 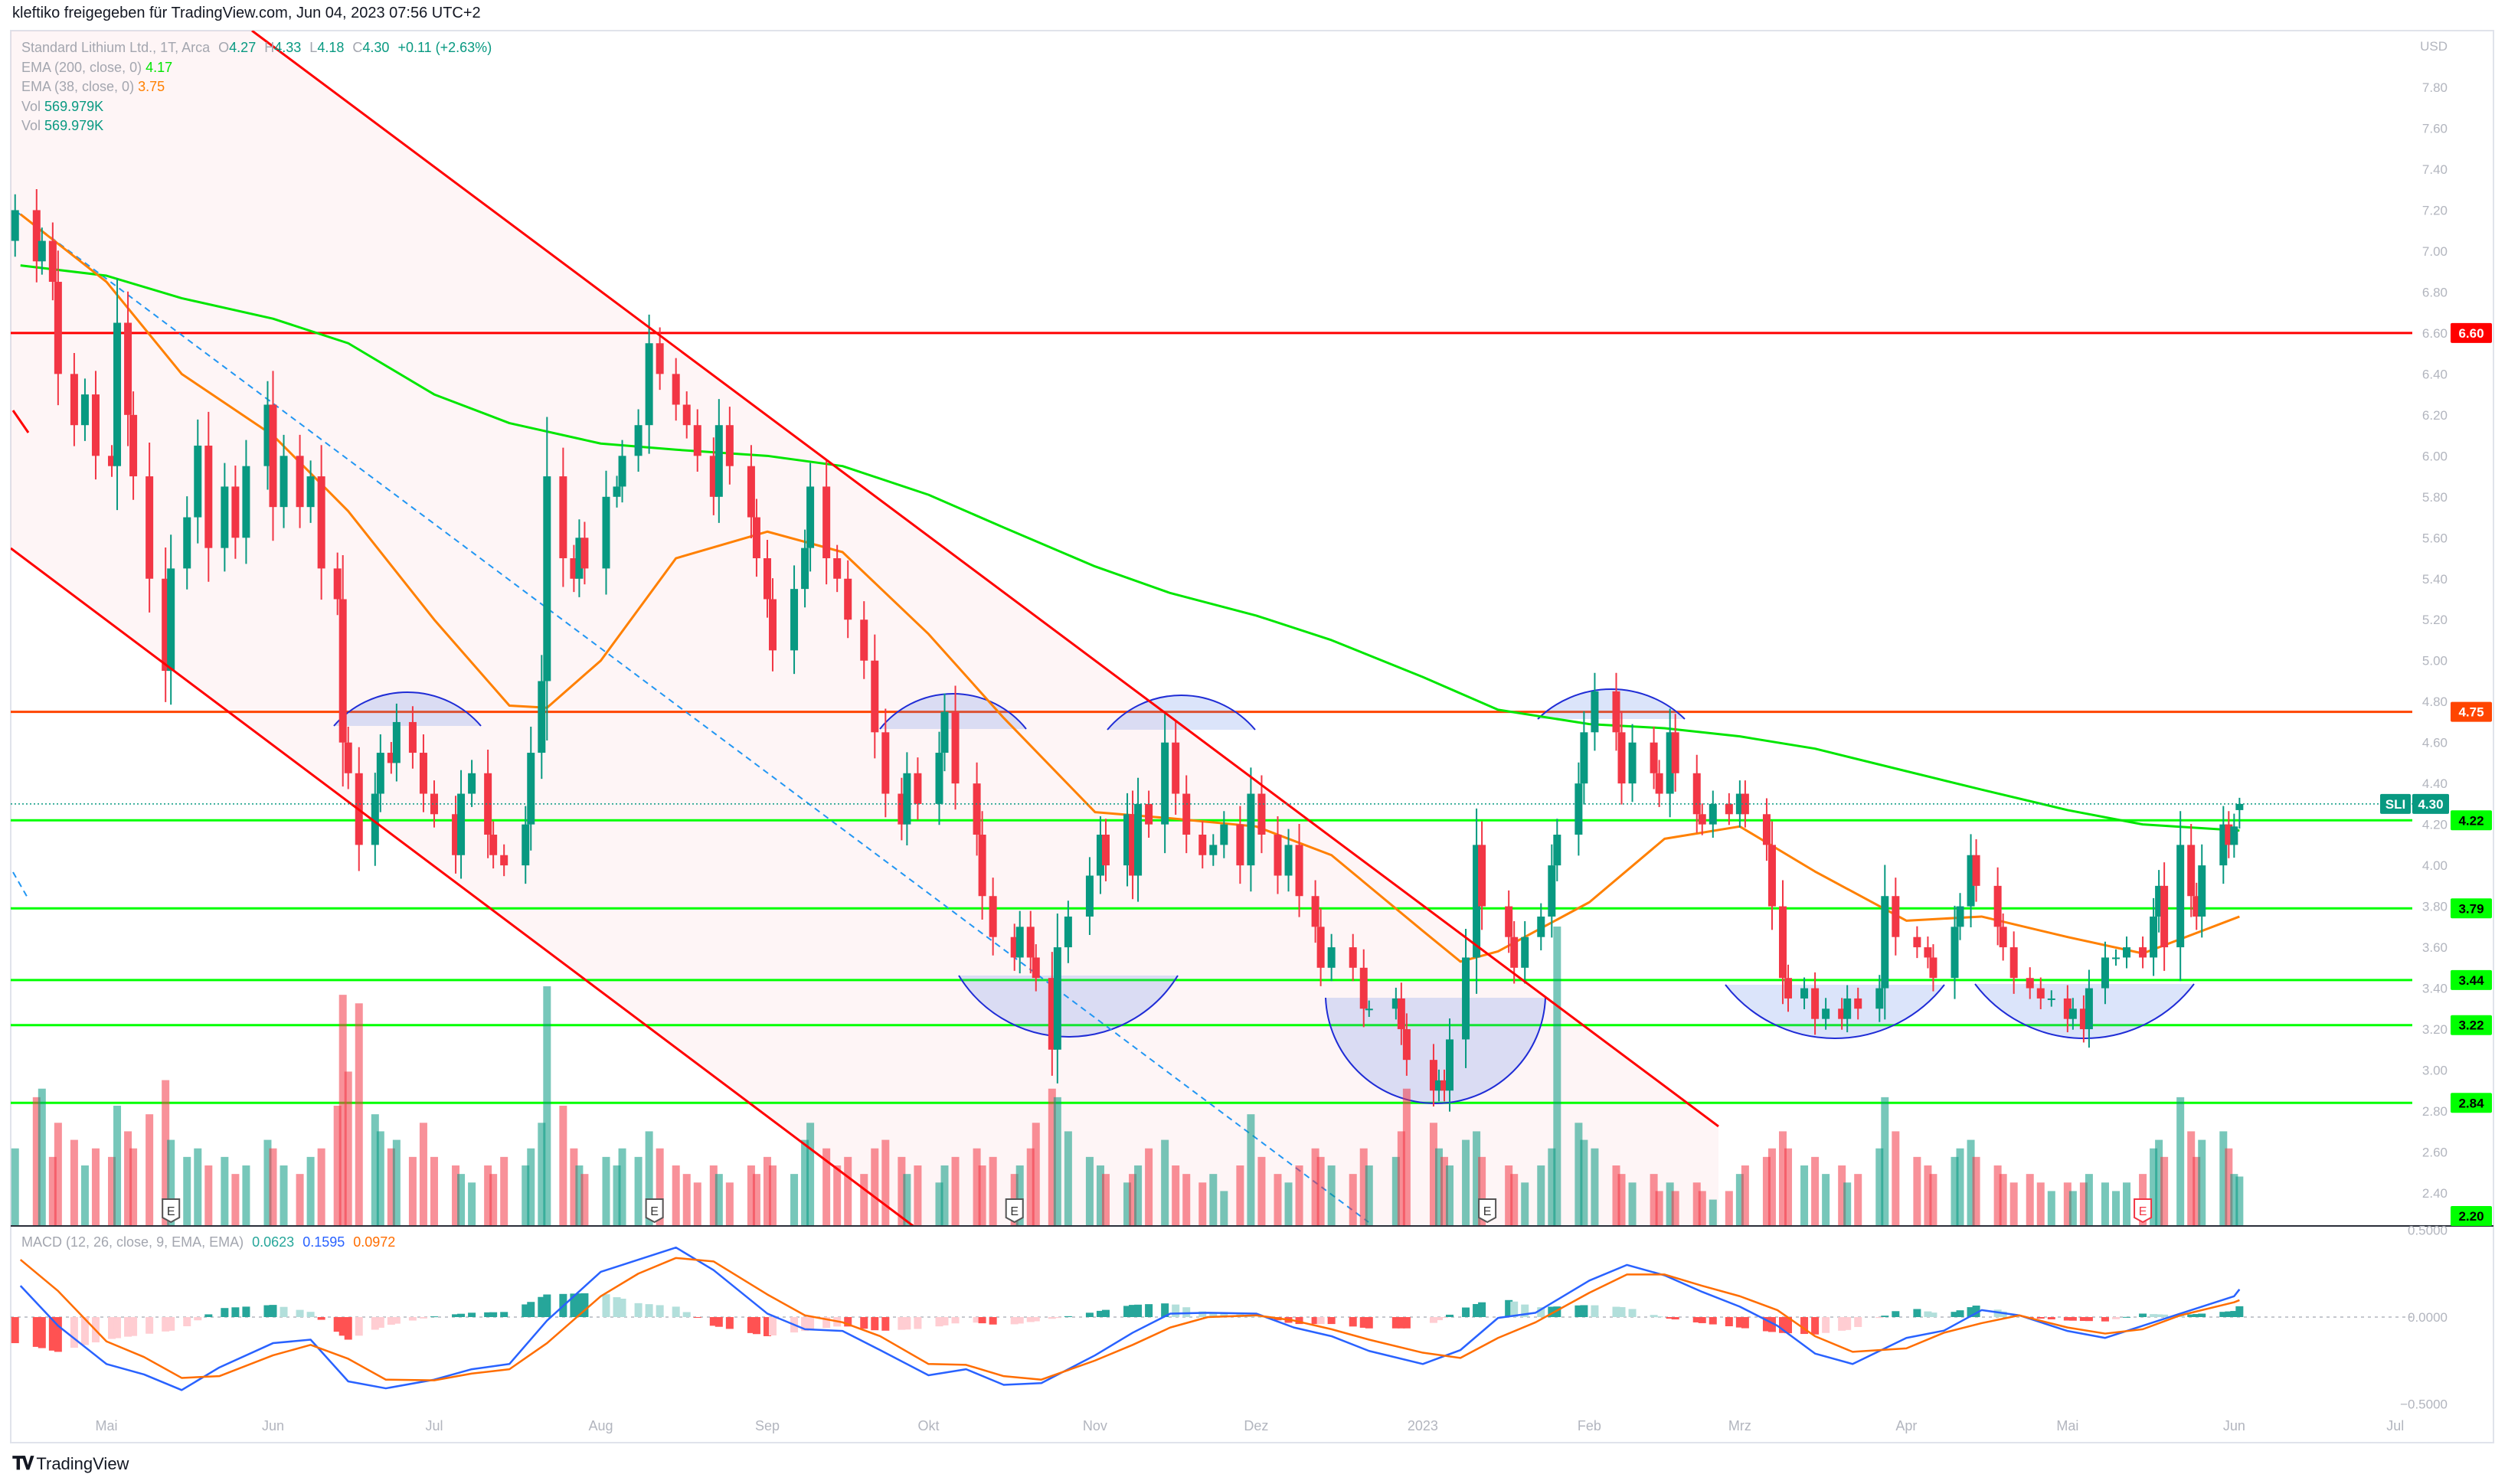 What do you see at coordinates (2143, 1211) in the screenshot?
I see `earnings-marker: E` at bounding box center [2143, 1211].